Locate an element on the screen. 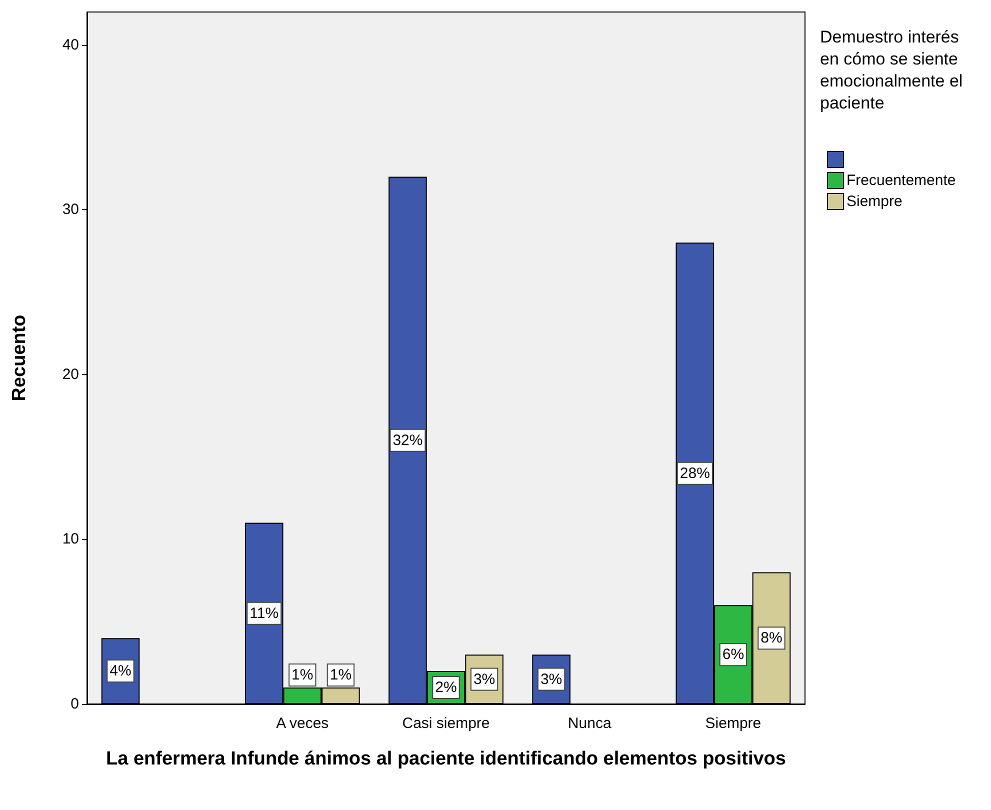  legend-label: Frecuentemente is located at coordinates (901, 180).